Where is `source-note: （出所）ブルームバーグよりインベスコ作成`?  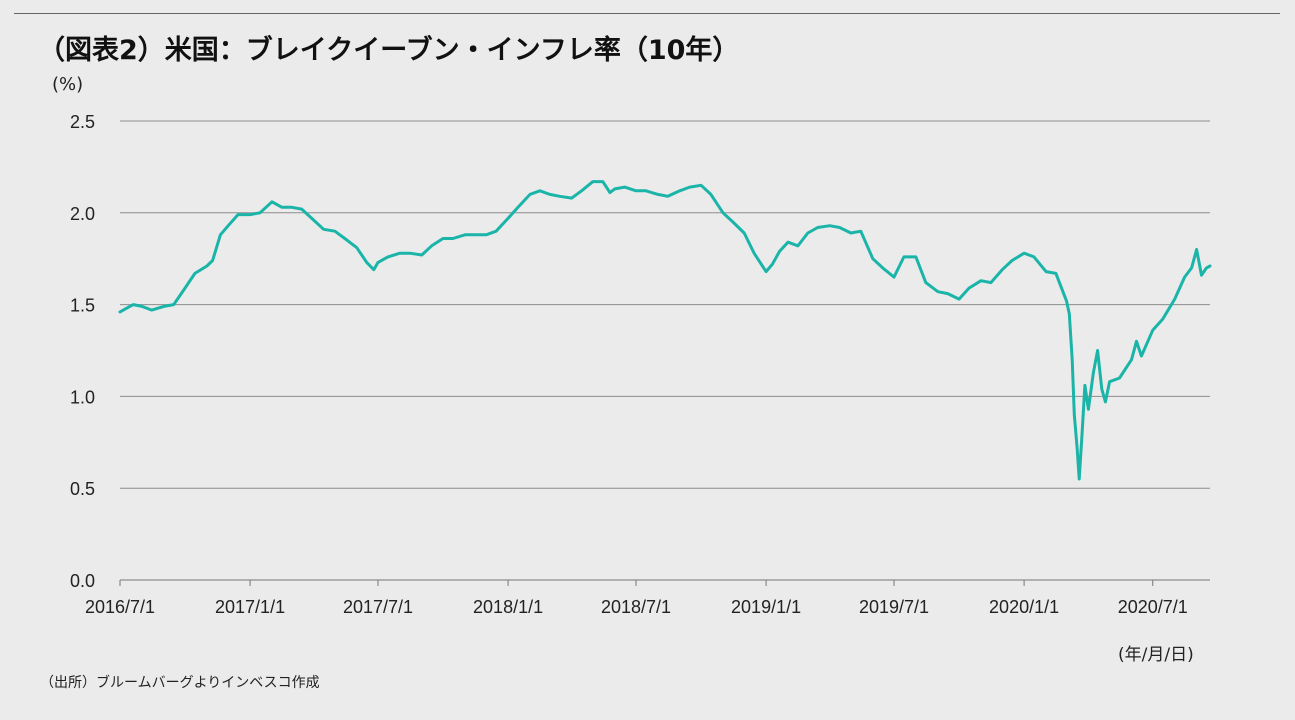
source-note: （出所）ブルームバーグよりインベスコ作成 is located at coordinates (180, 683).